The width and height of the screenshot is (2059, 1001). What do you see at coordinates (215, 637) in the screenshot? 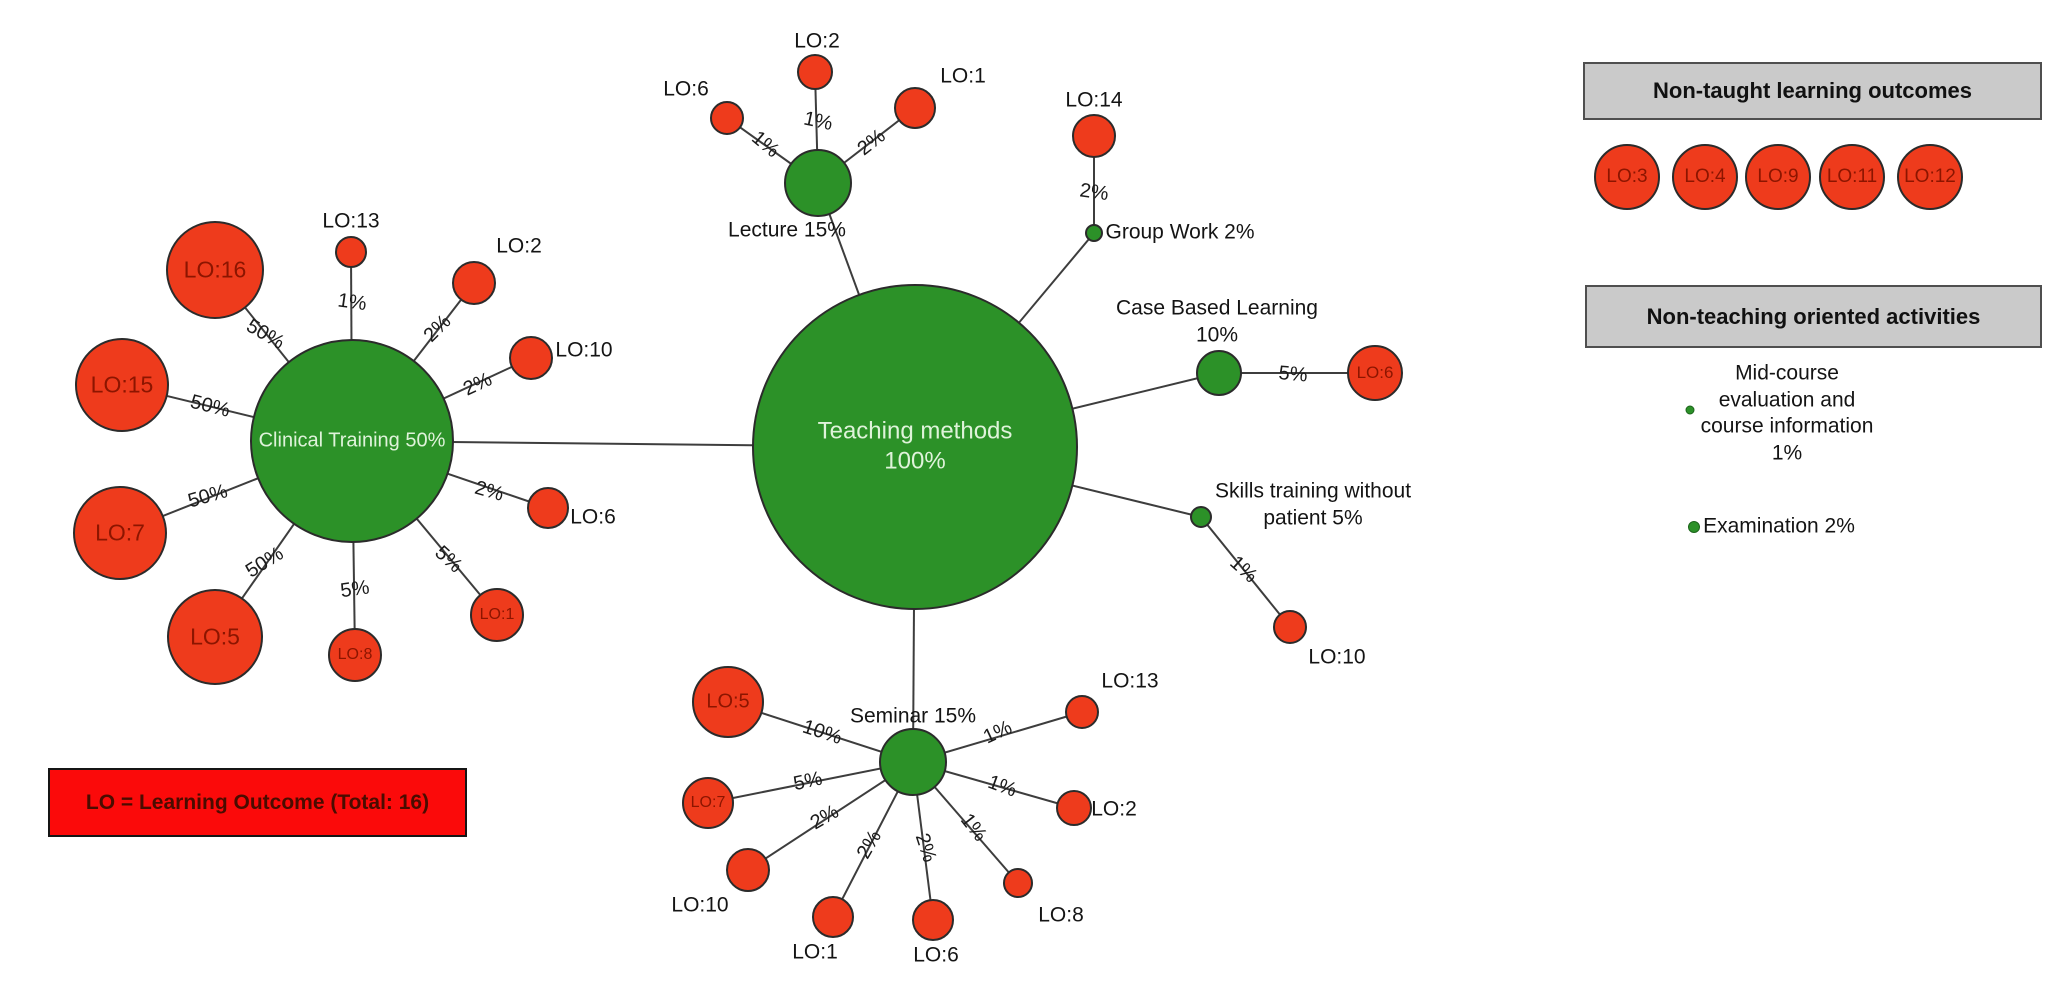
I see `node-c-lo5-outcome-circle` at bounding box center [215, 637].